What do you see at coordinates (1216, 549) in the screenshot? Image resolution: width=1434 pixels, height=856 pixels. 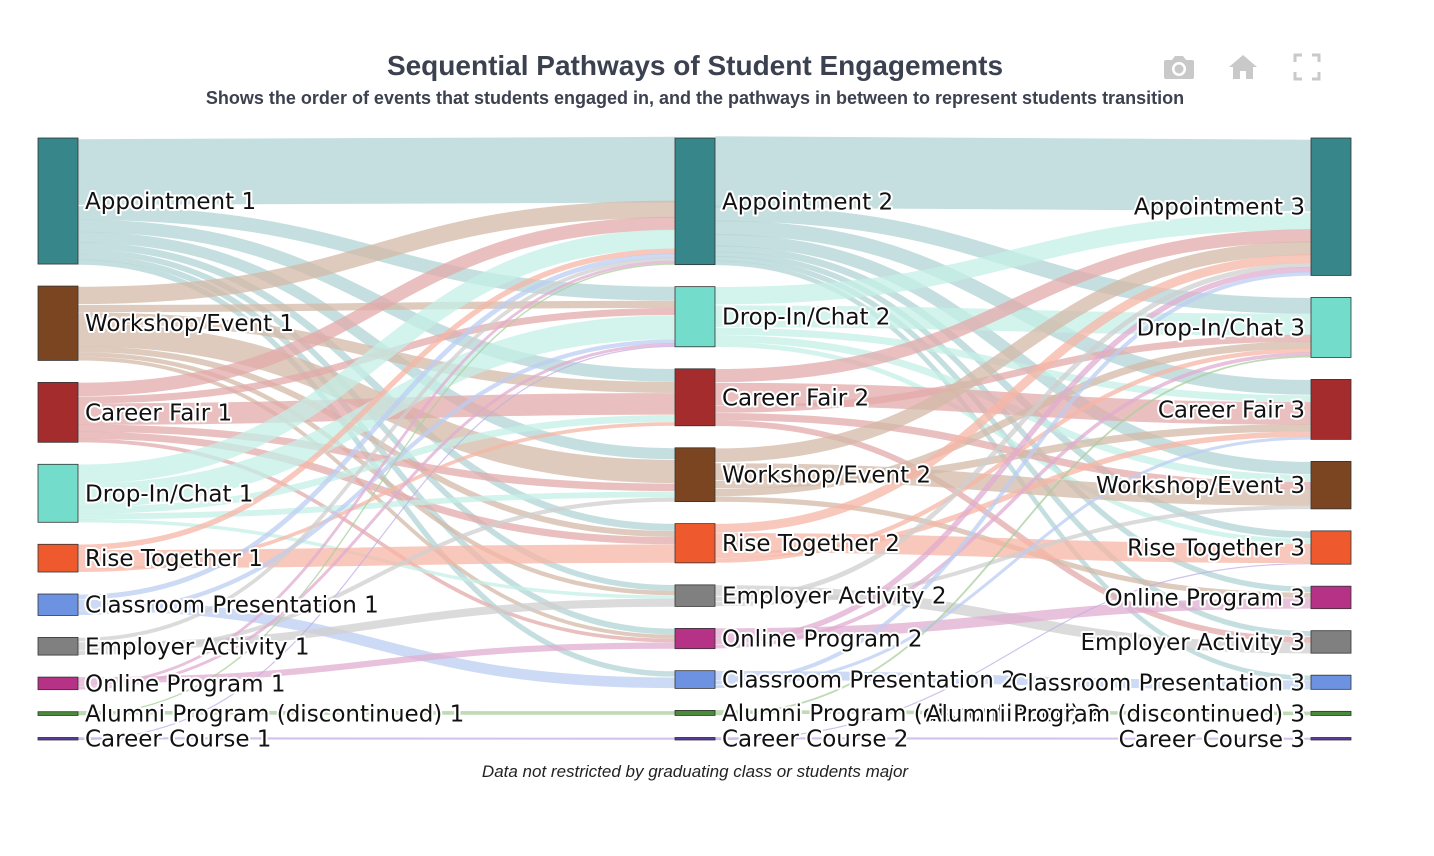 I see `node-label-r3: Rise Together 3` at bounding box center [1216, 549].